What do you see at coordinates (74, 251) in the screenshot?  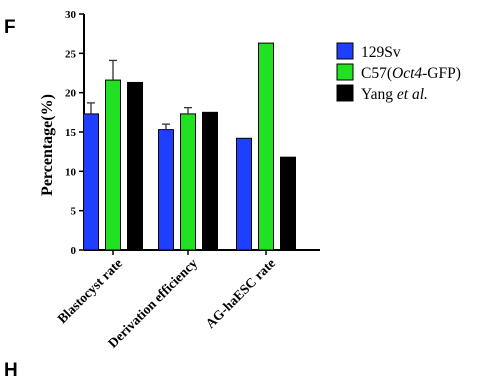 I see `y-tick-label: 0` at bounding box center [74, 251].